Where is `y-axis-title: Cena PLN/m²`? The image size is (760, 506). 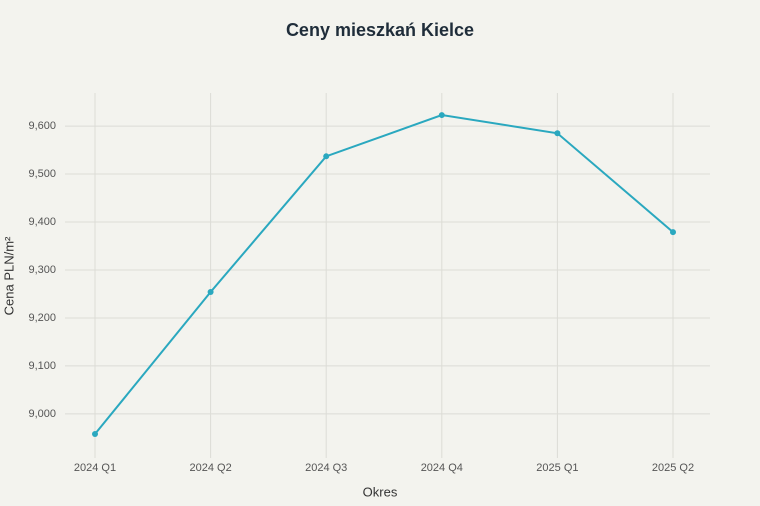
y-axis-title: Cena PLN/m² is located at coordinates (8, 275).